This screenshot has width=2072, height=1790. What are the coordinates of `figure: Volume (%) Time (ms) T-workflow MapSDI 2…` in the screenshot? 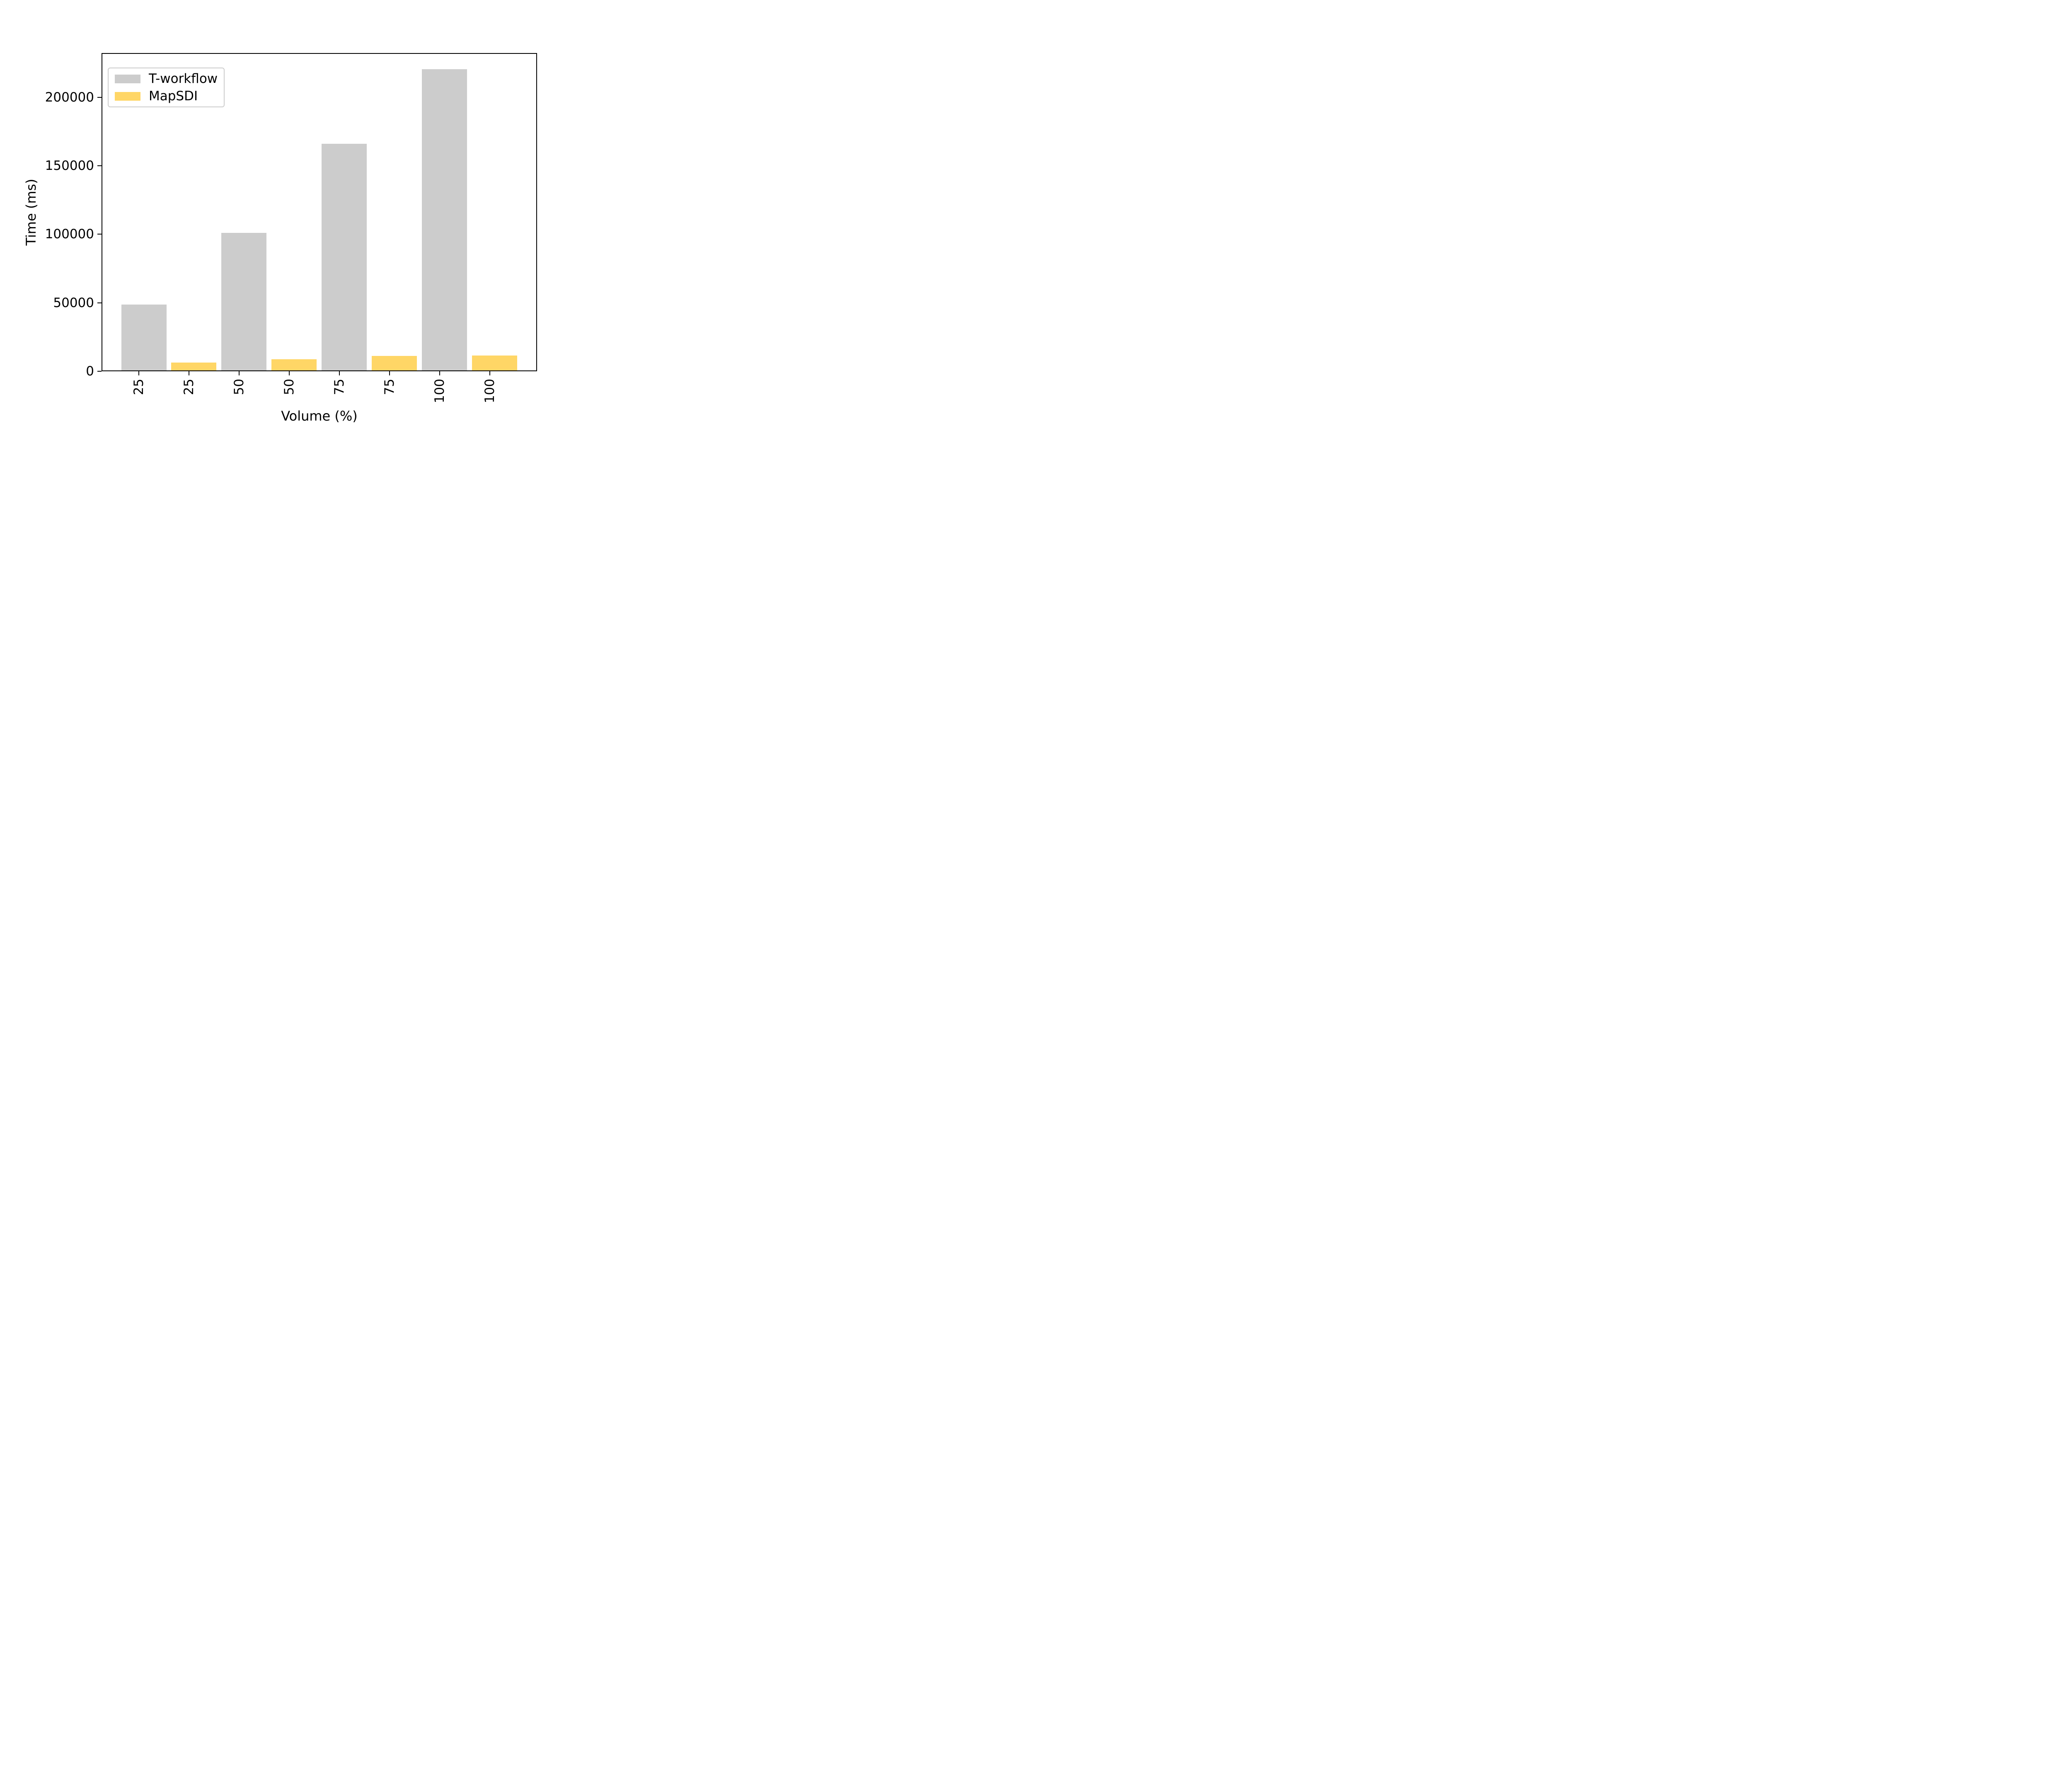 It's located at (298, 224).